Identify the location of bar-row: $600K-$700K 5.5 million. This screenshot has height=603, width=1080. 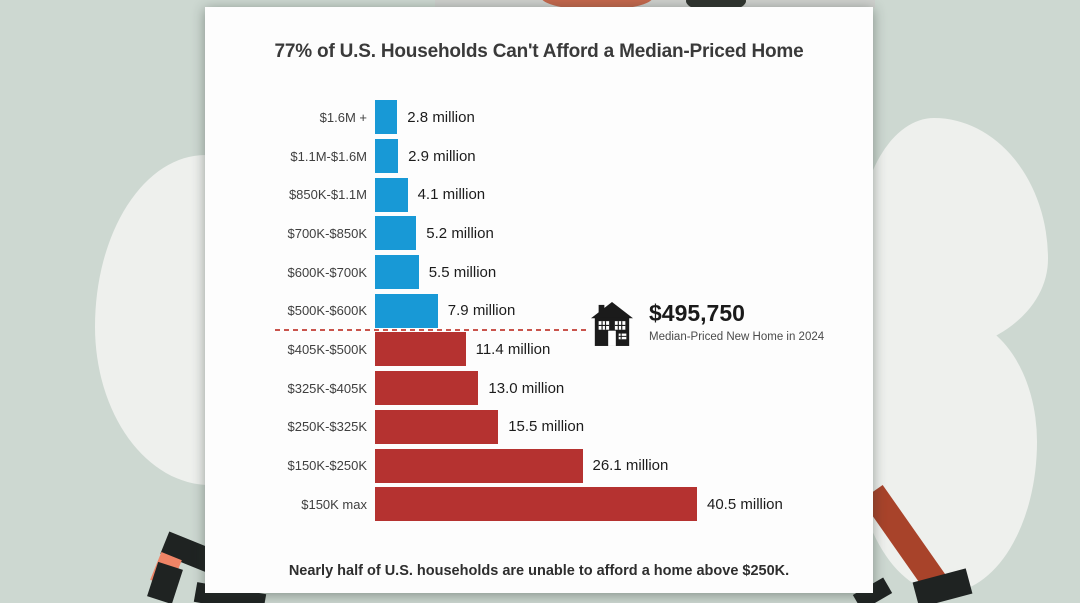
(539, 272).